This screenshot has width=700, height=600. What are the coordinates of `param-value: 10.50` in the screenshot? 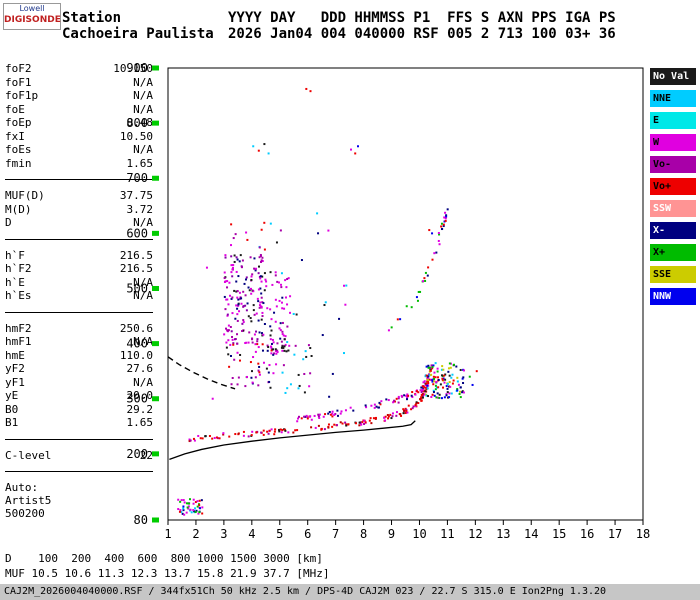 It's located at (136, 136).